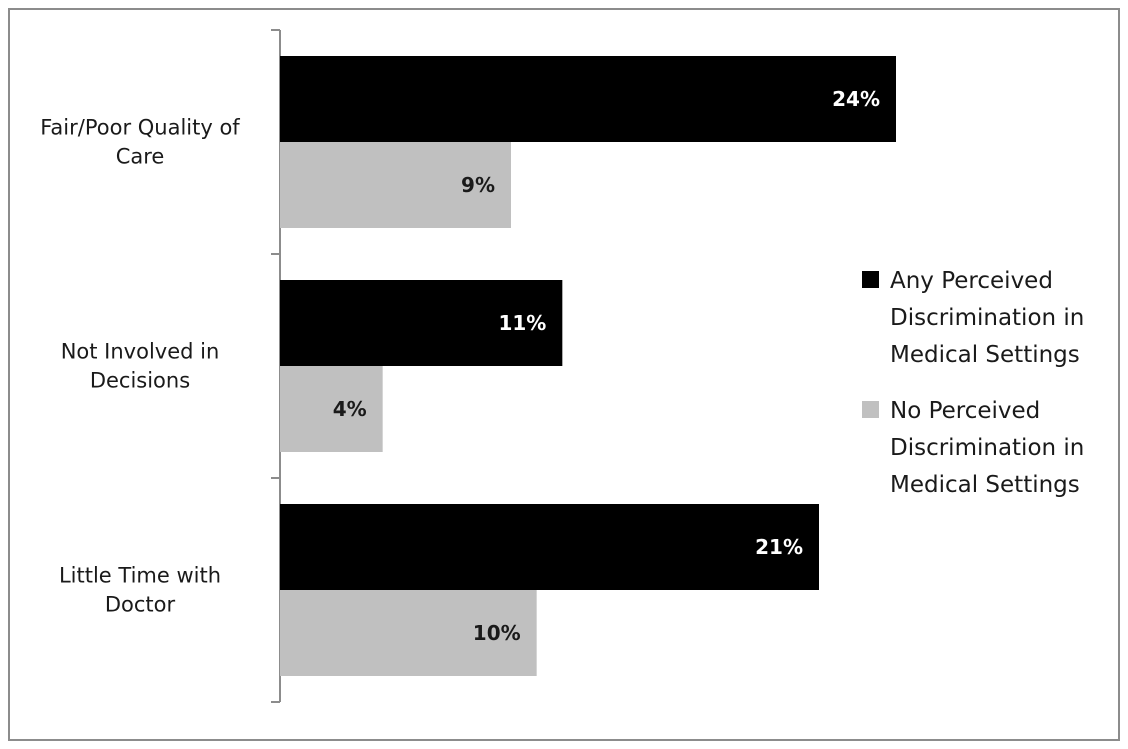 This screenshot has width=1128, height=749. Describe the element at coordinates (478, 185) in the screenshot. I see `bar-data-label: 9%` at that location.